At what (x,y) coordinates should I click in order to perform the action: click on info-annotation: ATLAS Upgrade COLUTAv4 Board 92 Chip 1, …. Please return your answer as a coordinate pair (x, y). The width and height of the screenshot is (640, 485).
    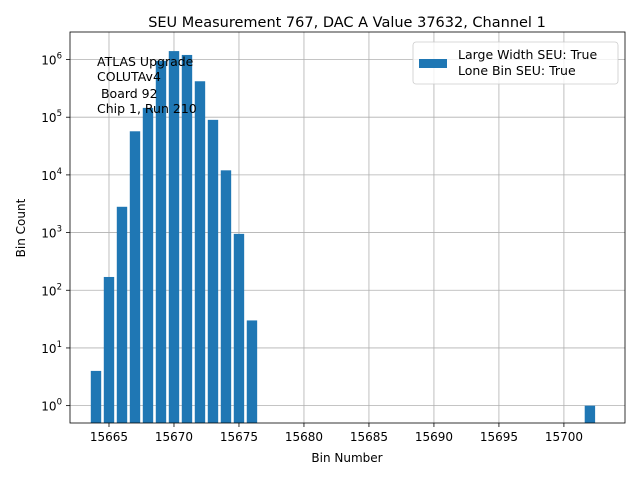
    Looking at the image, I should click on (147, 85).